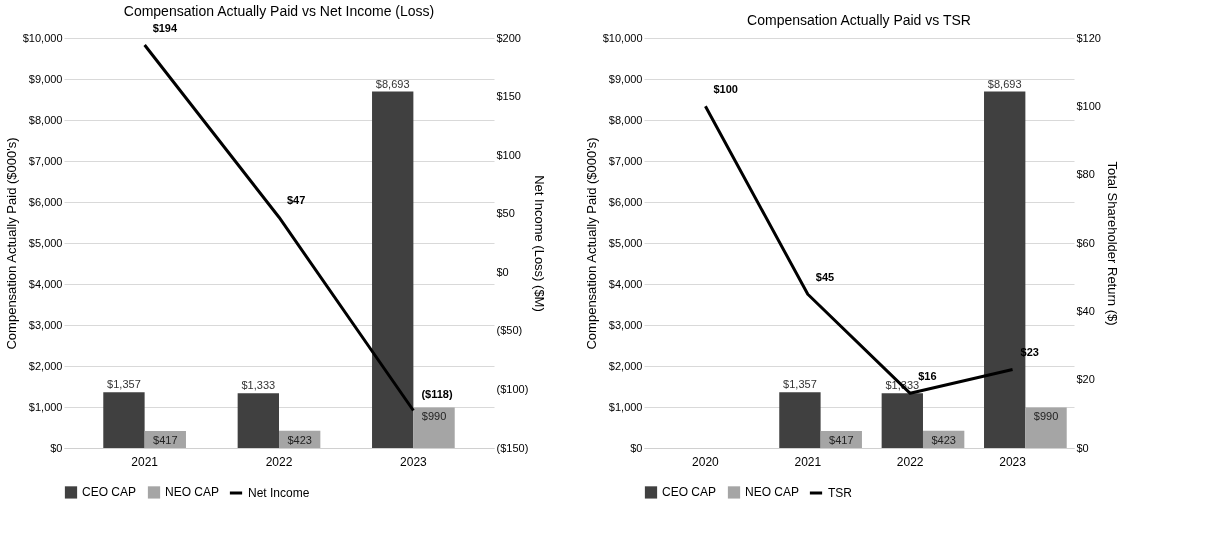  I want to click on y2-tick-label: $120, so click(1088, 37).